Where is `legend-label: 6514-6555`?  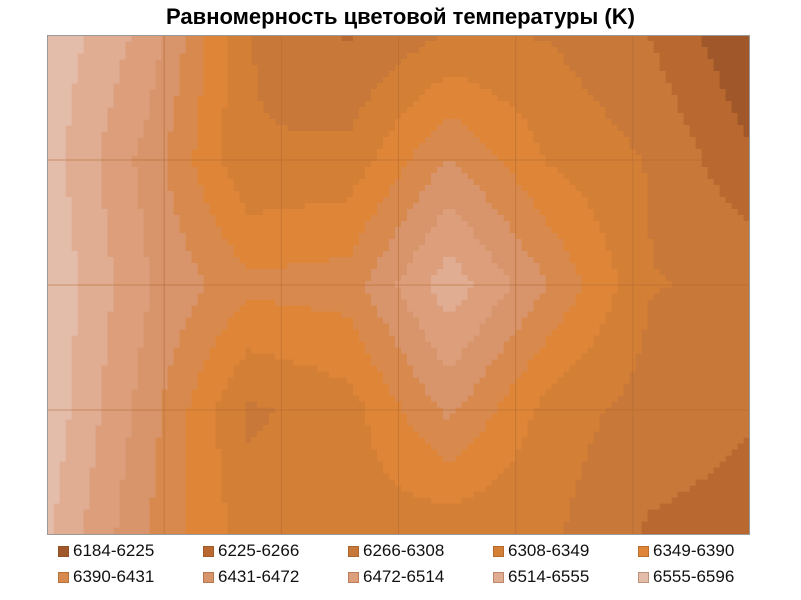
legend-label: 6514-6555 is located at coordinates (549, 576).